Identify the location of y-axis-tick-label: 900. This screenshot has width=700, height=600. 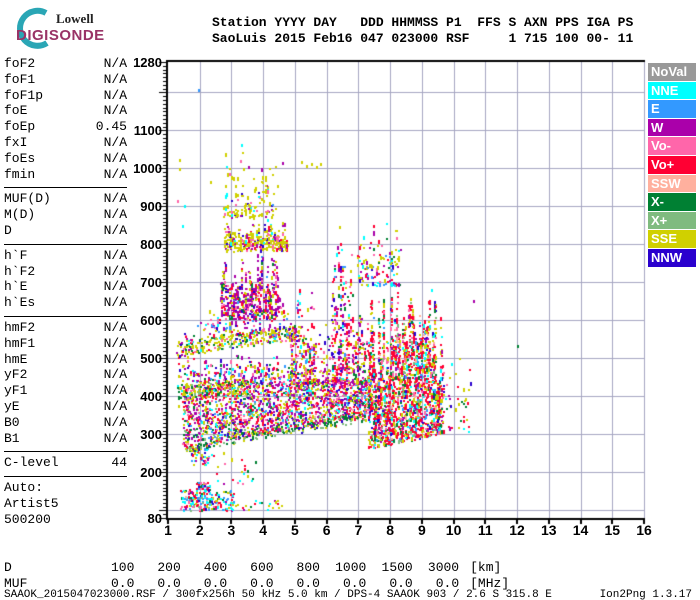
(151, 207).